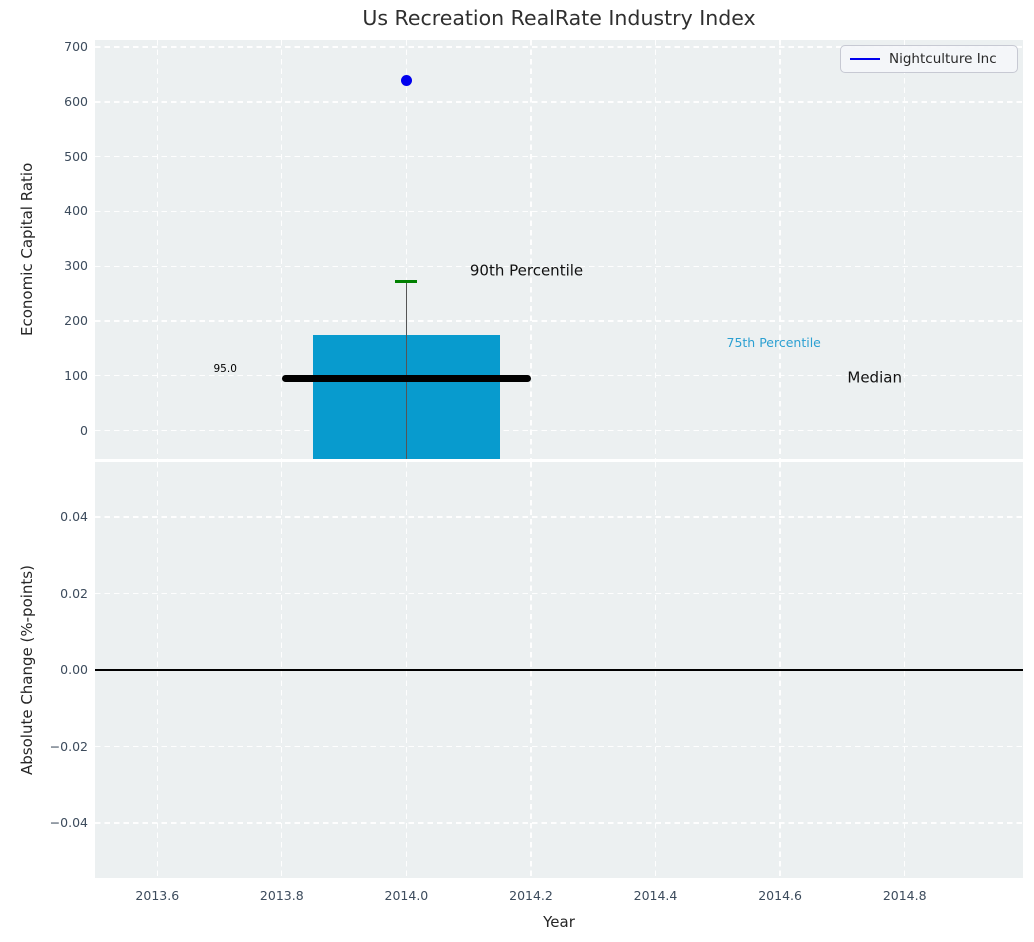 The width and height of the screenshot is (1034, 942). What do you see at coordinates (76, 156) in the screenshot?
I see `y-tick-label: 500` at bounding box center [76, 156].